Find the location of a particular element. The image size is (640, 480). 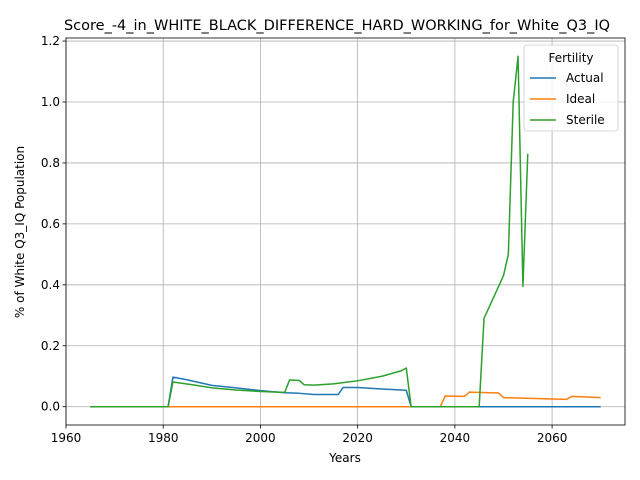

x-tick-label: 2040 is located at coordinates (455, 438).